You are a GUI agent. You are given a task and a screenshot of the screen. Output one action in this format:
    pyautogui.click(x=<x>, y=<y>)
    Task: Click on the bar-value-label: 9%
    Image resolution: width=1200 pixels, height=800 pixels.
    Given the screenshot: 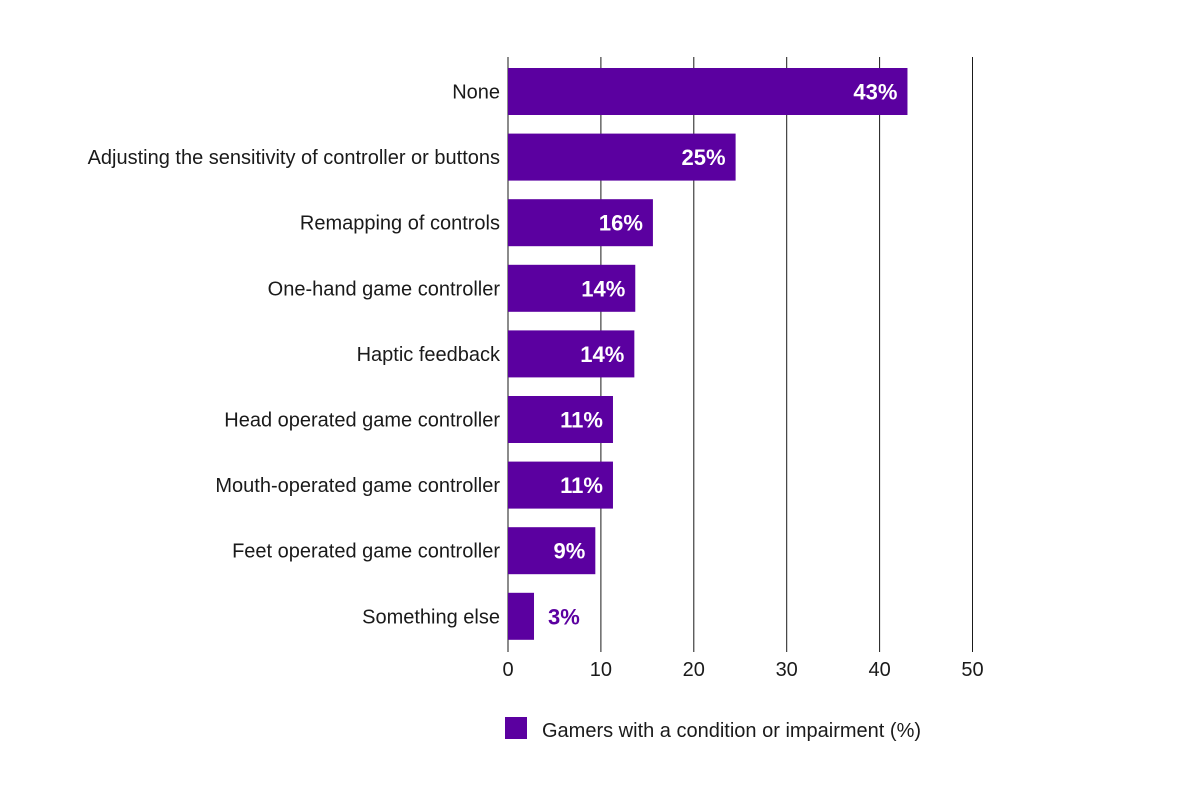 What is the action you would take?
    pyautogui.click(x=570, y=551)
    